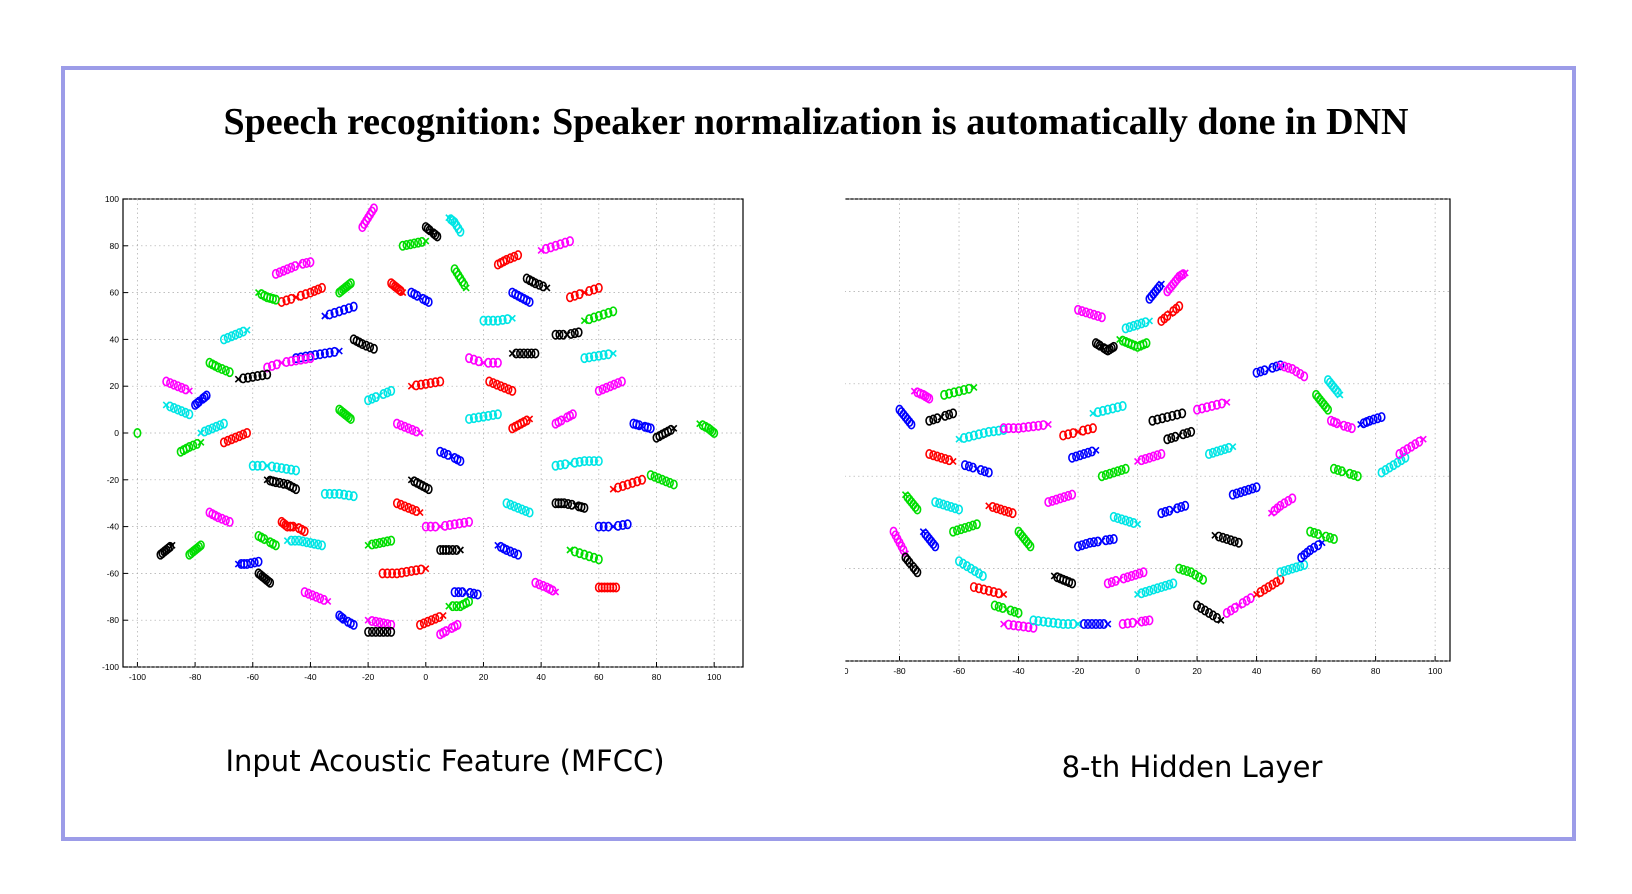 The width and height of the screenshot is (1632, 894). Describe the element at coordinates (714, 677) in the screenshot. I see `x-tick-label: 100` at that location.